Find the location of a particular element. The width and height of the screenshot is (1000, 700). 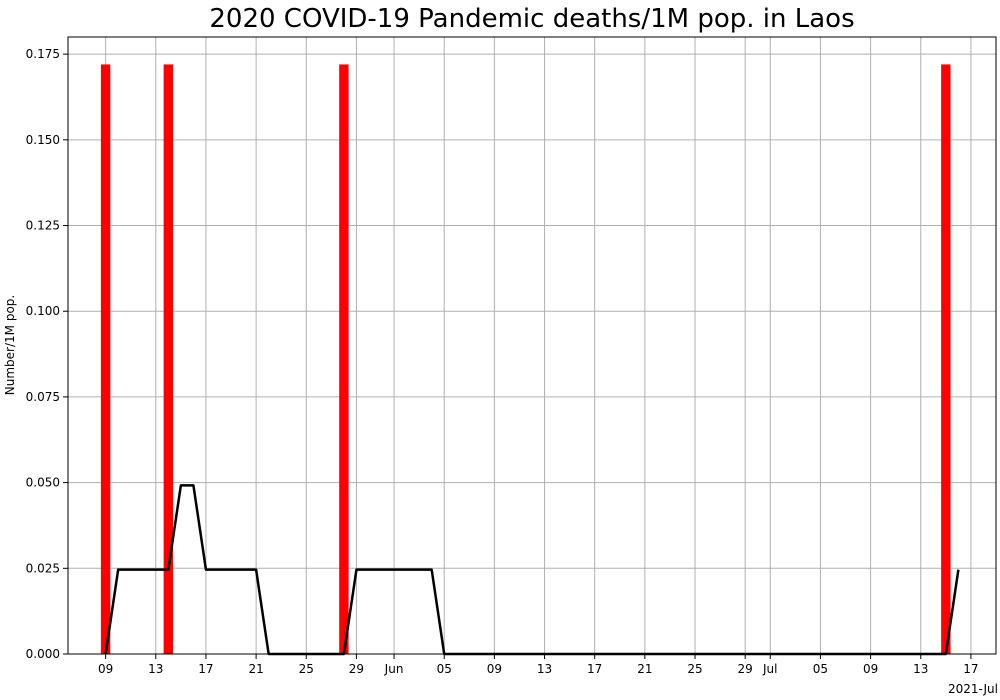

y-tick-label: 0.125 is located at coordinates (43, 226).